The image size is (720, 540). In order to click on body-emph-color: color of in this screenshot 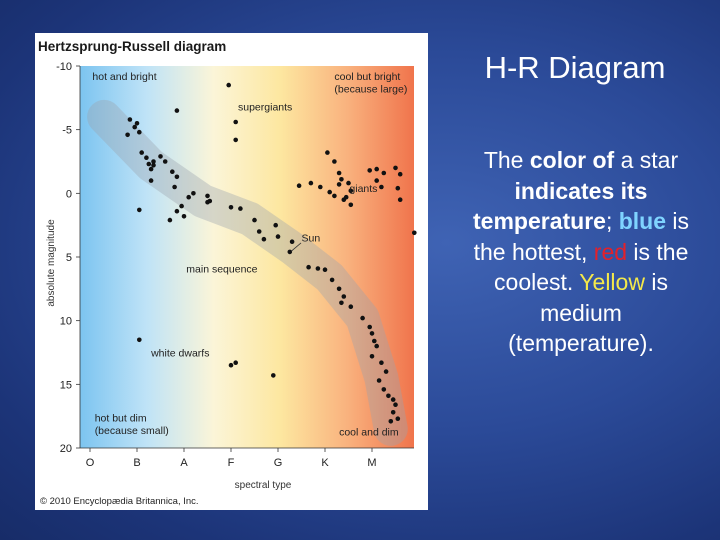, I will do `click(572, 160)`.